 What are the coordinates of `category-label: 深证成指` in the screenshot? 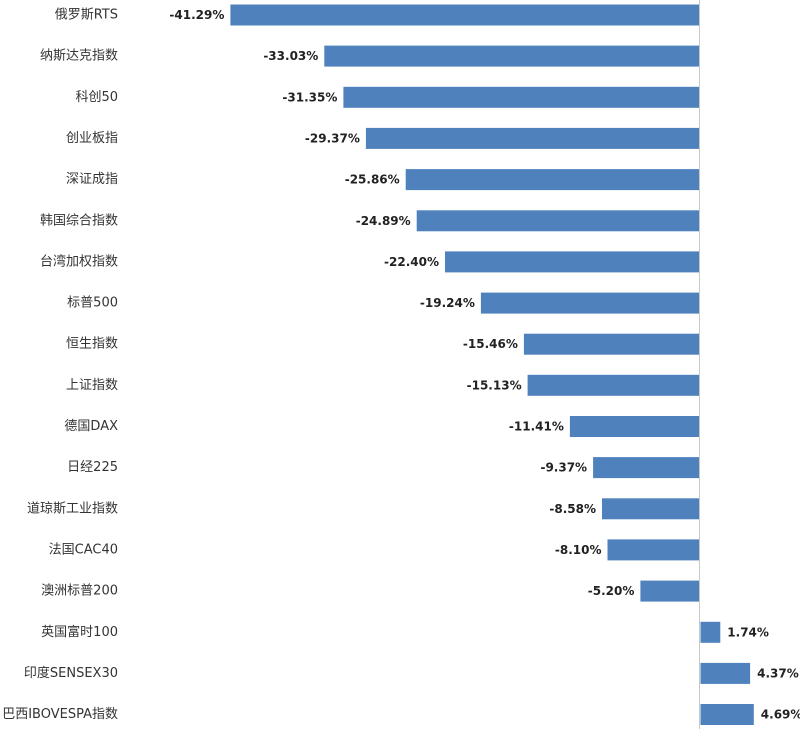 It's located at (92, 179).